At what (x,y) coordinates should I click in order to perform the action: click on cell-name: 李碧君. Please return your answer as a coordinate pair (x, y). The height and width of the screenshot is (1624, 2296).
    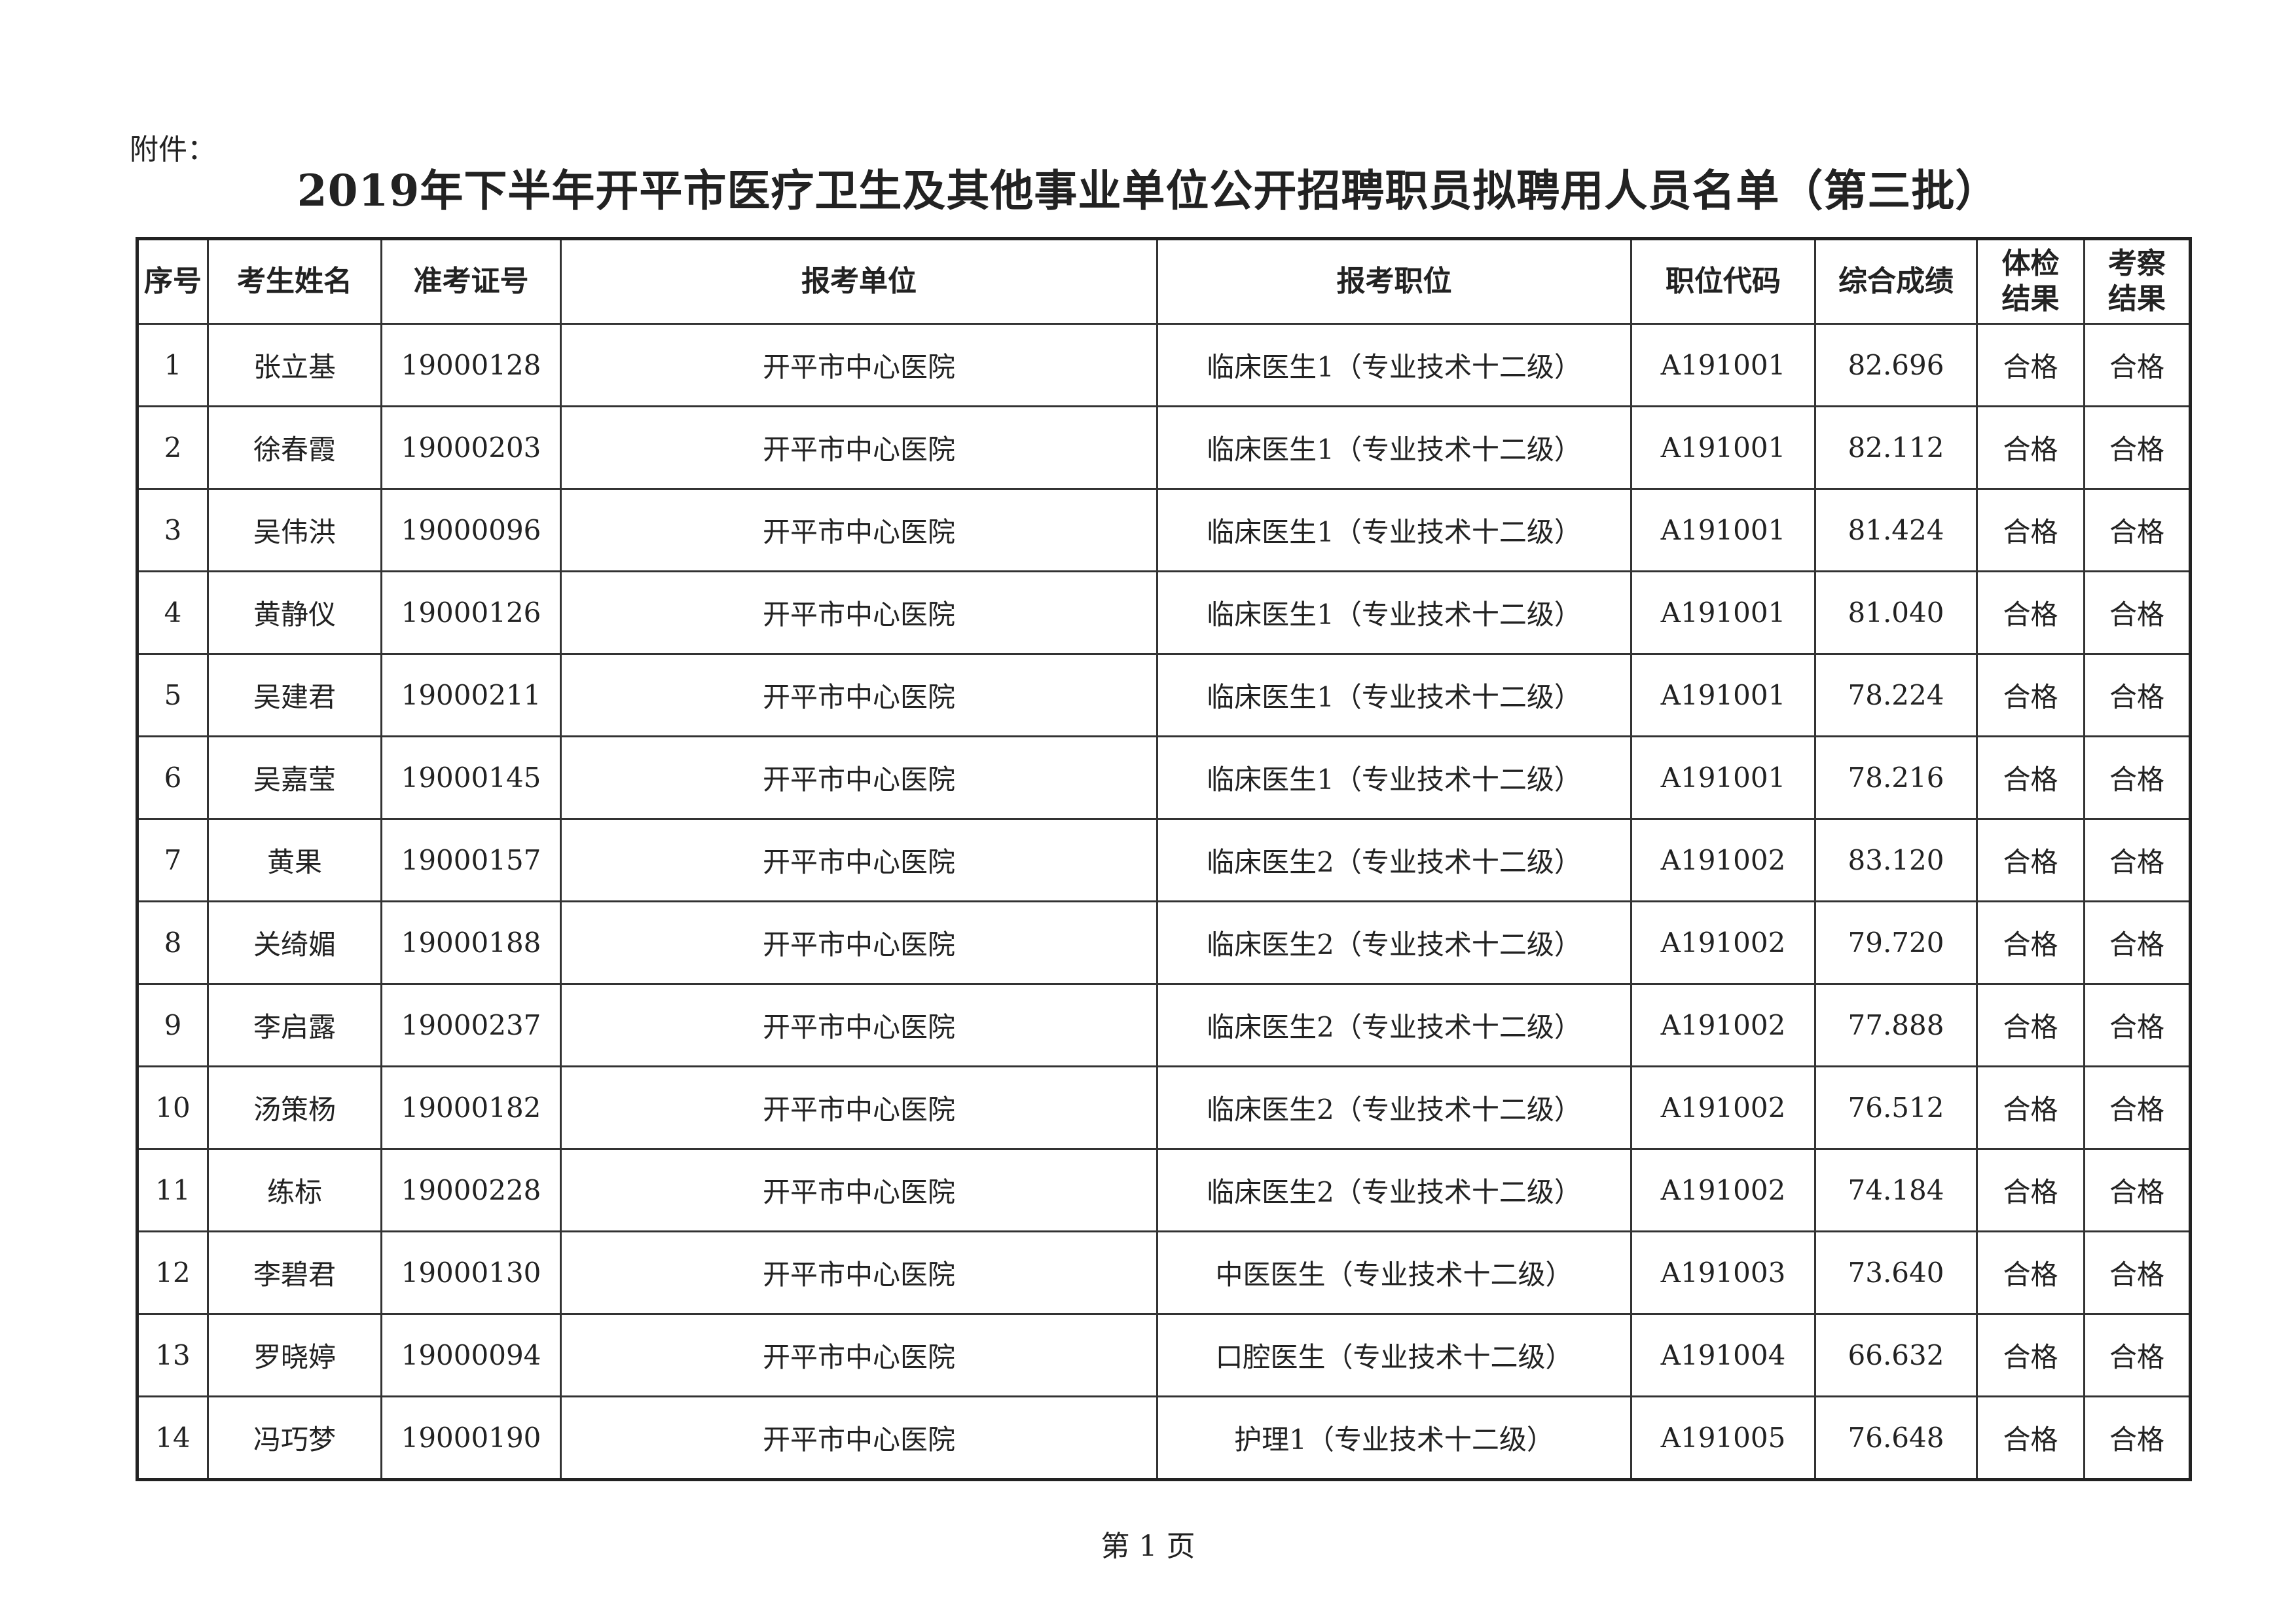
    Looking at the image, I should click on (294, 1272).